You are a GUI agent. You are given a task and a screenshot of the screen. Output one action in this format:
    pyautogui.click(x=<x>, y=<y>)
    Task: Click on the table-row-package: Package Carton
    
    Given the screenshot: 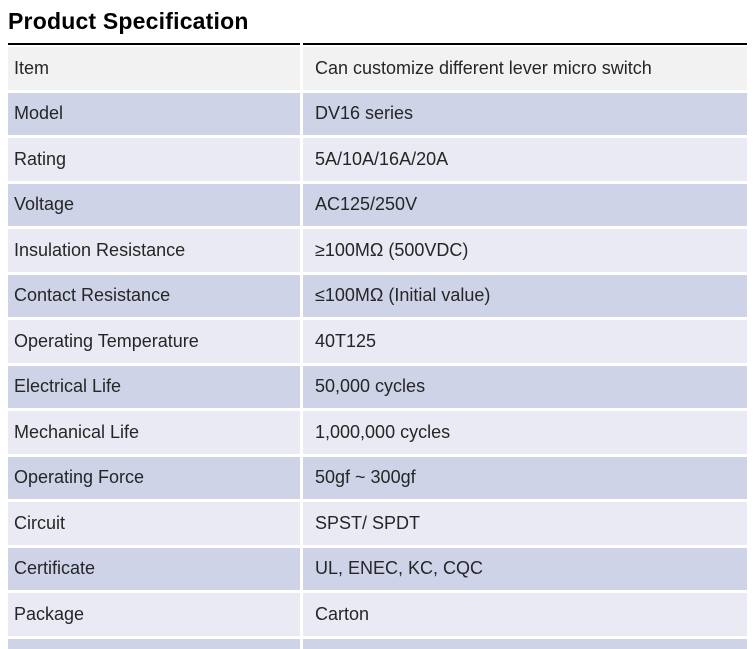 What is the action you would take?
    pyautogui.click(x=377, y=614)
    